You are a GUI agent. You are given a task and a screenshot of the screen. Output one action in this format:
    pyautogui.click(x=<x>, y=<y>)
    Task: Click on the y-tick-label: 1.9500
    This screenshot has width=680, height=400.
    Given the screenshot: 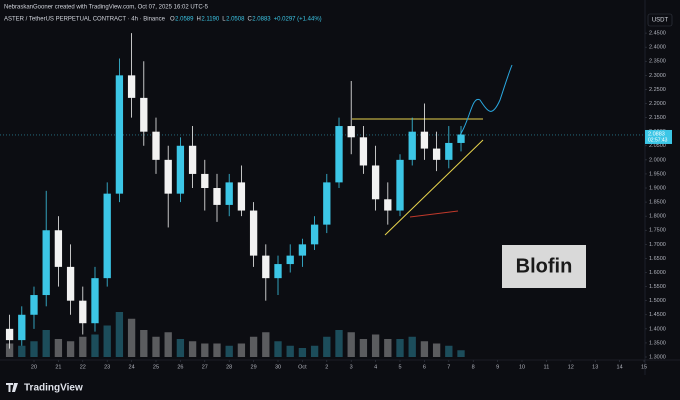 What is the action you would take?
    pyautogui.click(x=657, y=174)
    